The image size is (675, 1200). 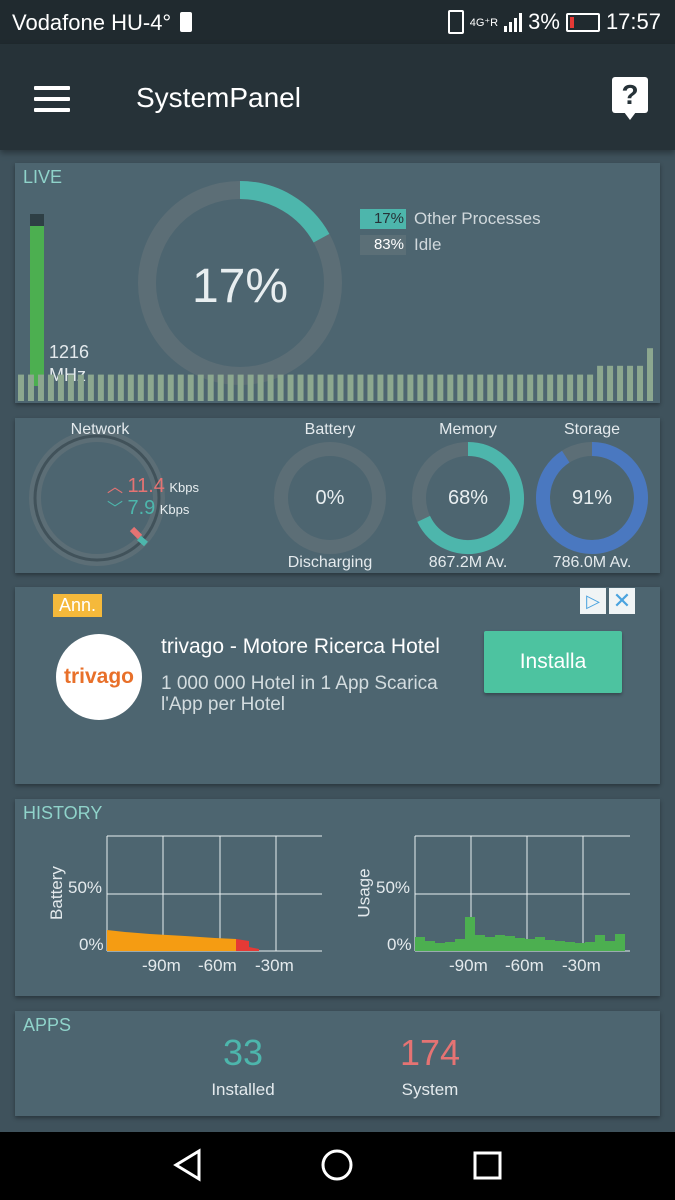 I want to click on hamburger-menu-icon, so click(x=52, y=99).